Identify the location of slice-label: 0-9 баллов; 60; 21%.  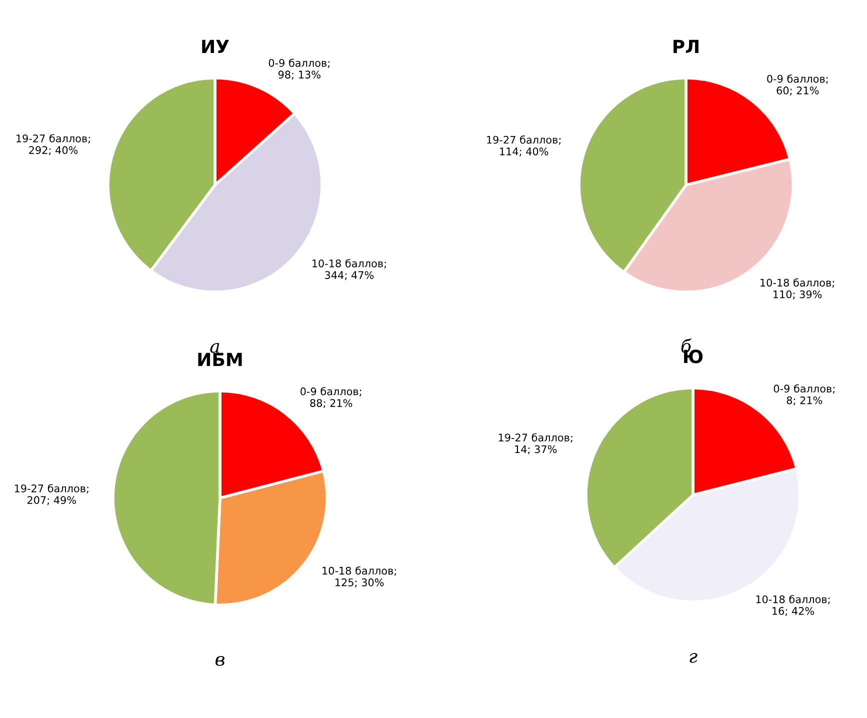
(797, 85).